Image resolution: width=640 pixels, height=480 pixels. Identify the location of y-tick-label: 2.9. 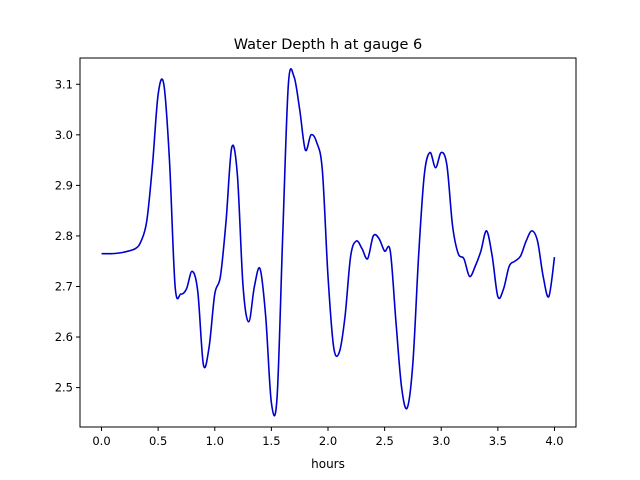
(64, 185).